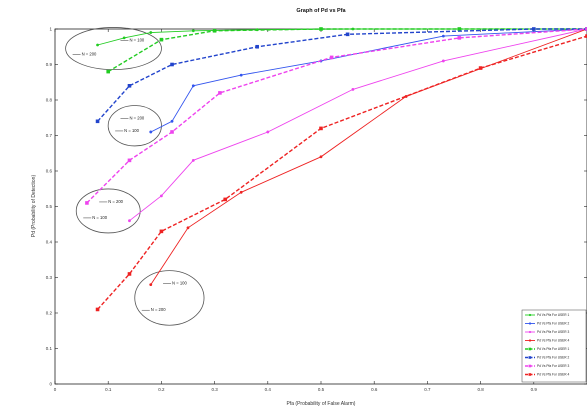  What do you see at coordinates (321, 389) in the screenshot?
I see `x-tick-label: 0.5` at bounding box center [321, 389].